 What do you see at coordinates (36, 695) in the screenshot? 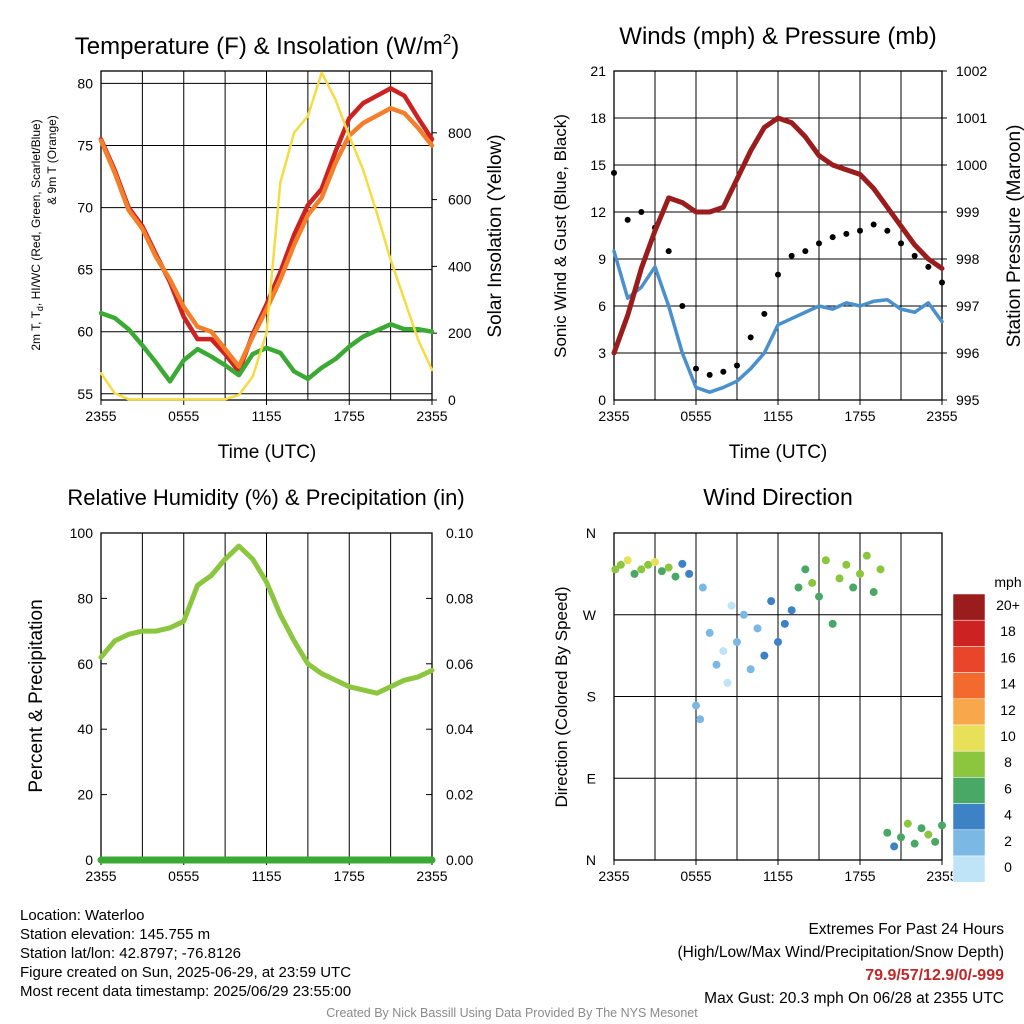
I see `y-axis-label: Percent & Precipitation` at bounding box center [36, 695].